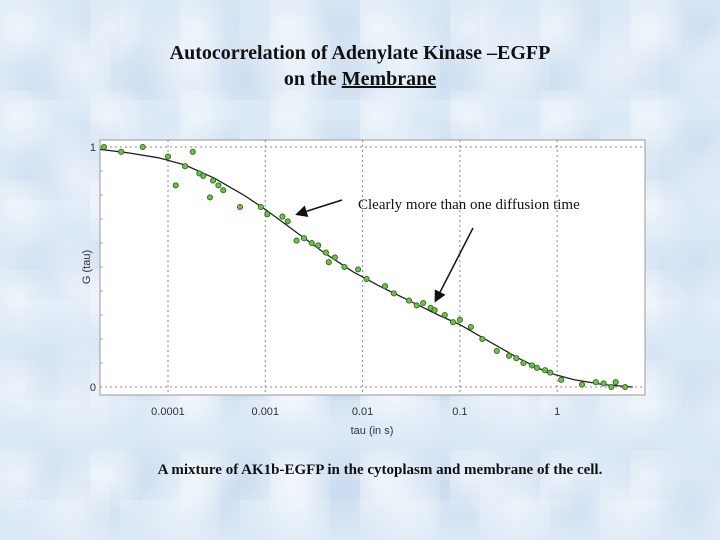 The width and height of the screenshot is (720, 540). Describe the element at coordinates (459, 412) in the screenshot. I see `x-tick-label-3: 0.1` at that location.